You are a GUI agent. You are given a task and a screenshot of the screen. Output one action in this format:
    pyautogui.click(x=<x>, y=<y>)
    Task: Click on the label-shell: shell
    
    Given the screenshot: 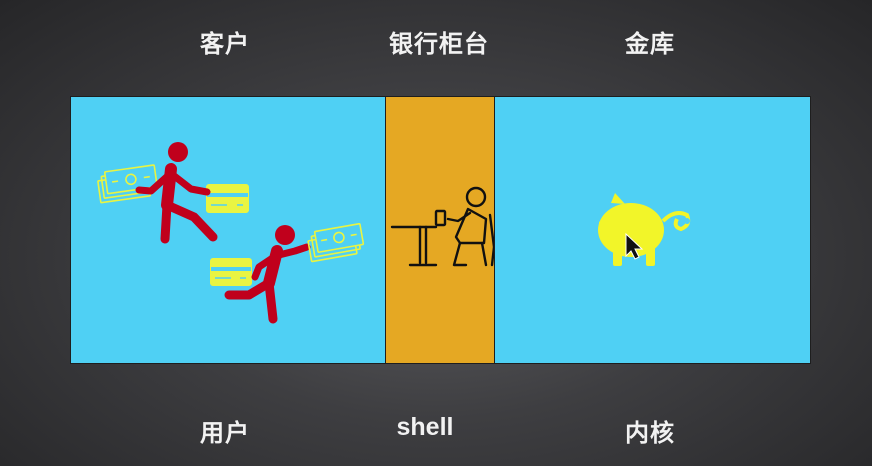 What is the action you would take?
    pyautogui.click(x=425, y=427)
    